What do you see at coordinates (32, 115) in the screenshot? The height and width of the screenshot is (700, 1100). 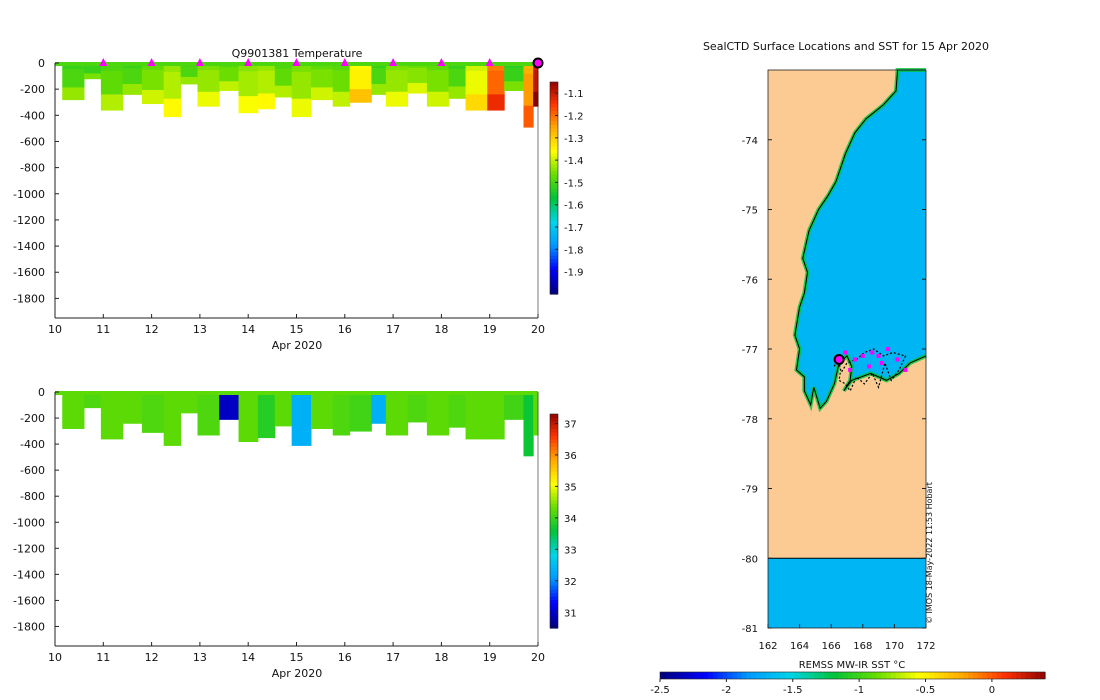 I see `temperature-y-tick-label: -400` at bounding box center [32, 115].